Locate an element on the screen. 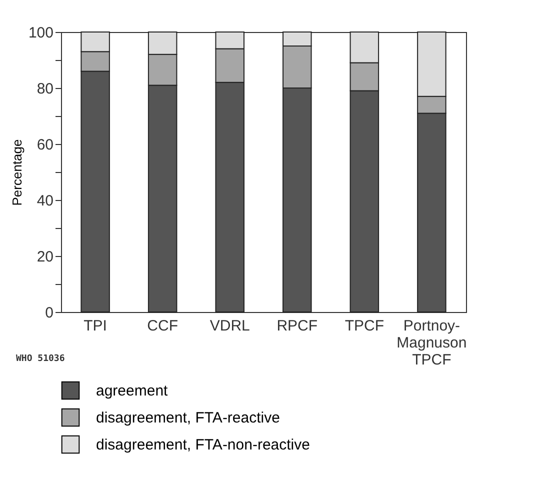  y-tick-label: 40 is located at coordinates (45, 201).